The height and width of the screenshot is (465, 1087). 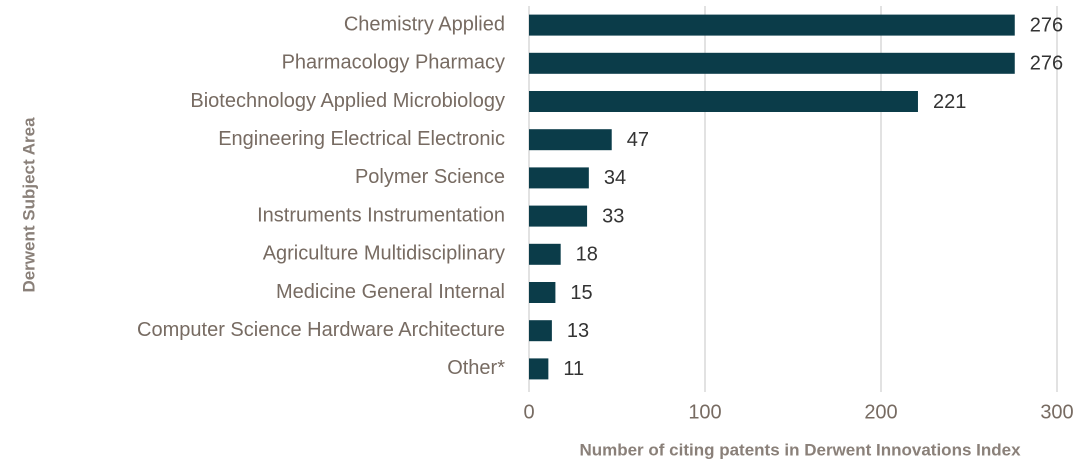 I want to click on data-label: 47, so click(x=638, y=140).